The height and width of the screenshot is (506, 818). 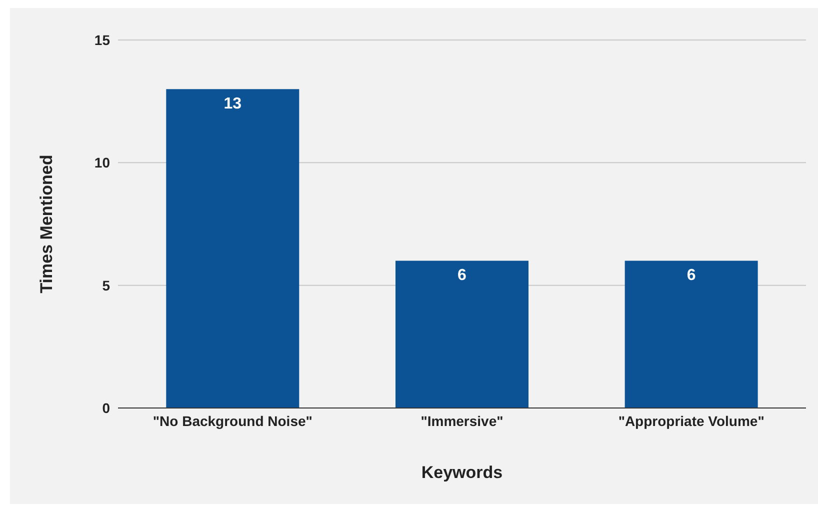 I want to click on x-tick-label: "Appropriate Volume", so click(x=691, y=420).